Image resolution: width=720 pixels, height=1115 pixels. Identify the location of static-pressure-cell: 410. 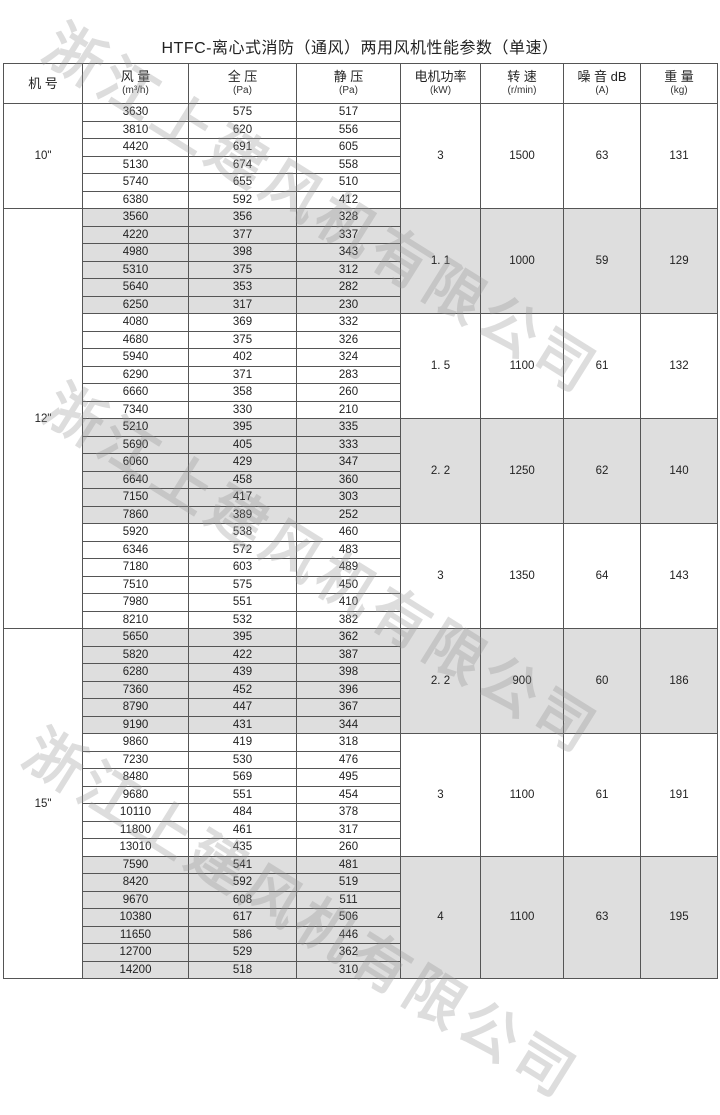
(348, 602).